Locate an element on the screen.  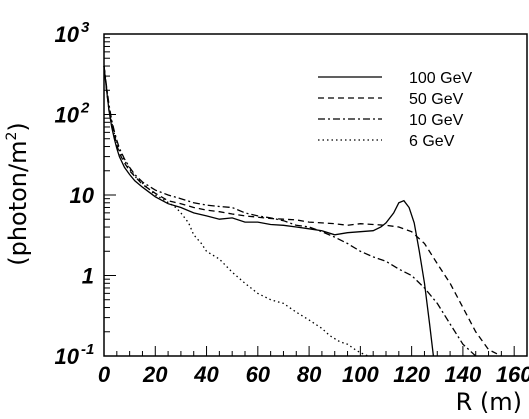
x-tick-label: 120 is located at coordinates (411, 374).